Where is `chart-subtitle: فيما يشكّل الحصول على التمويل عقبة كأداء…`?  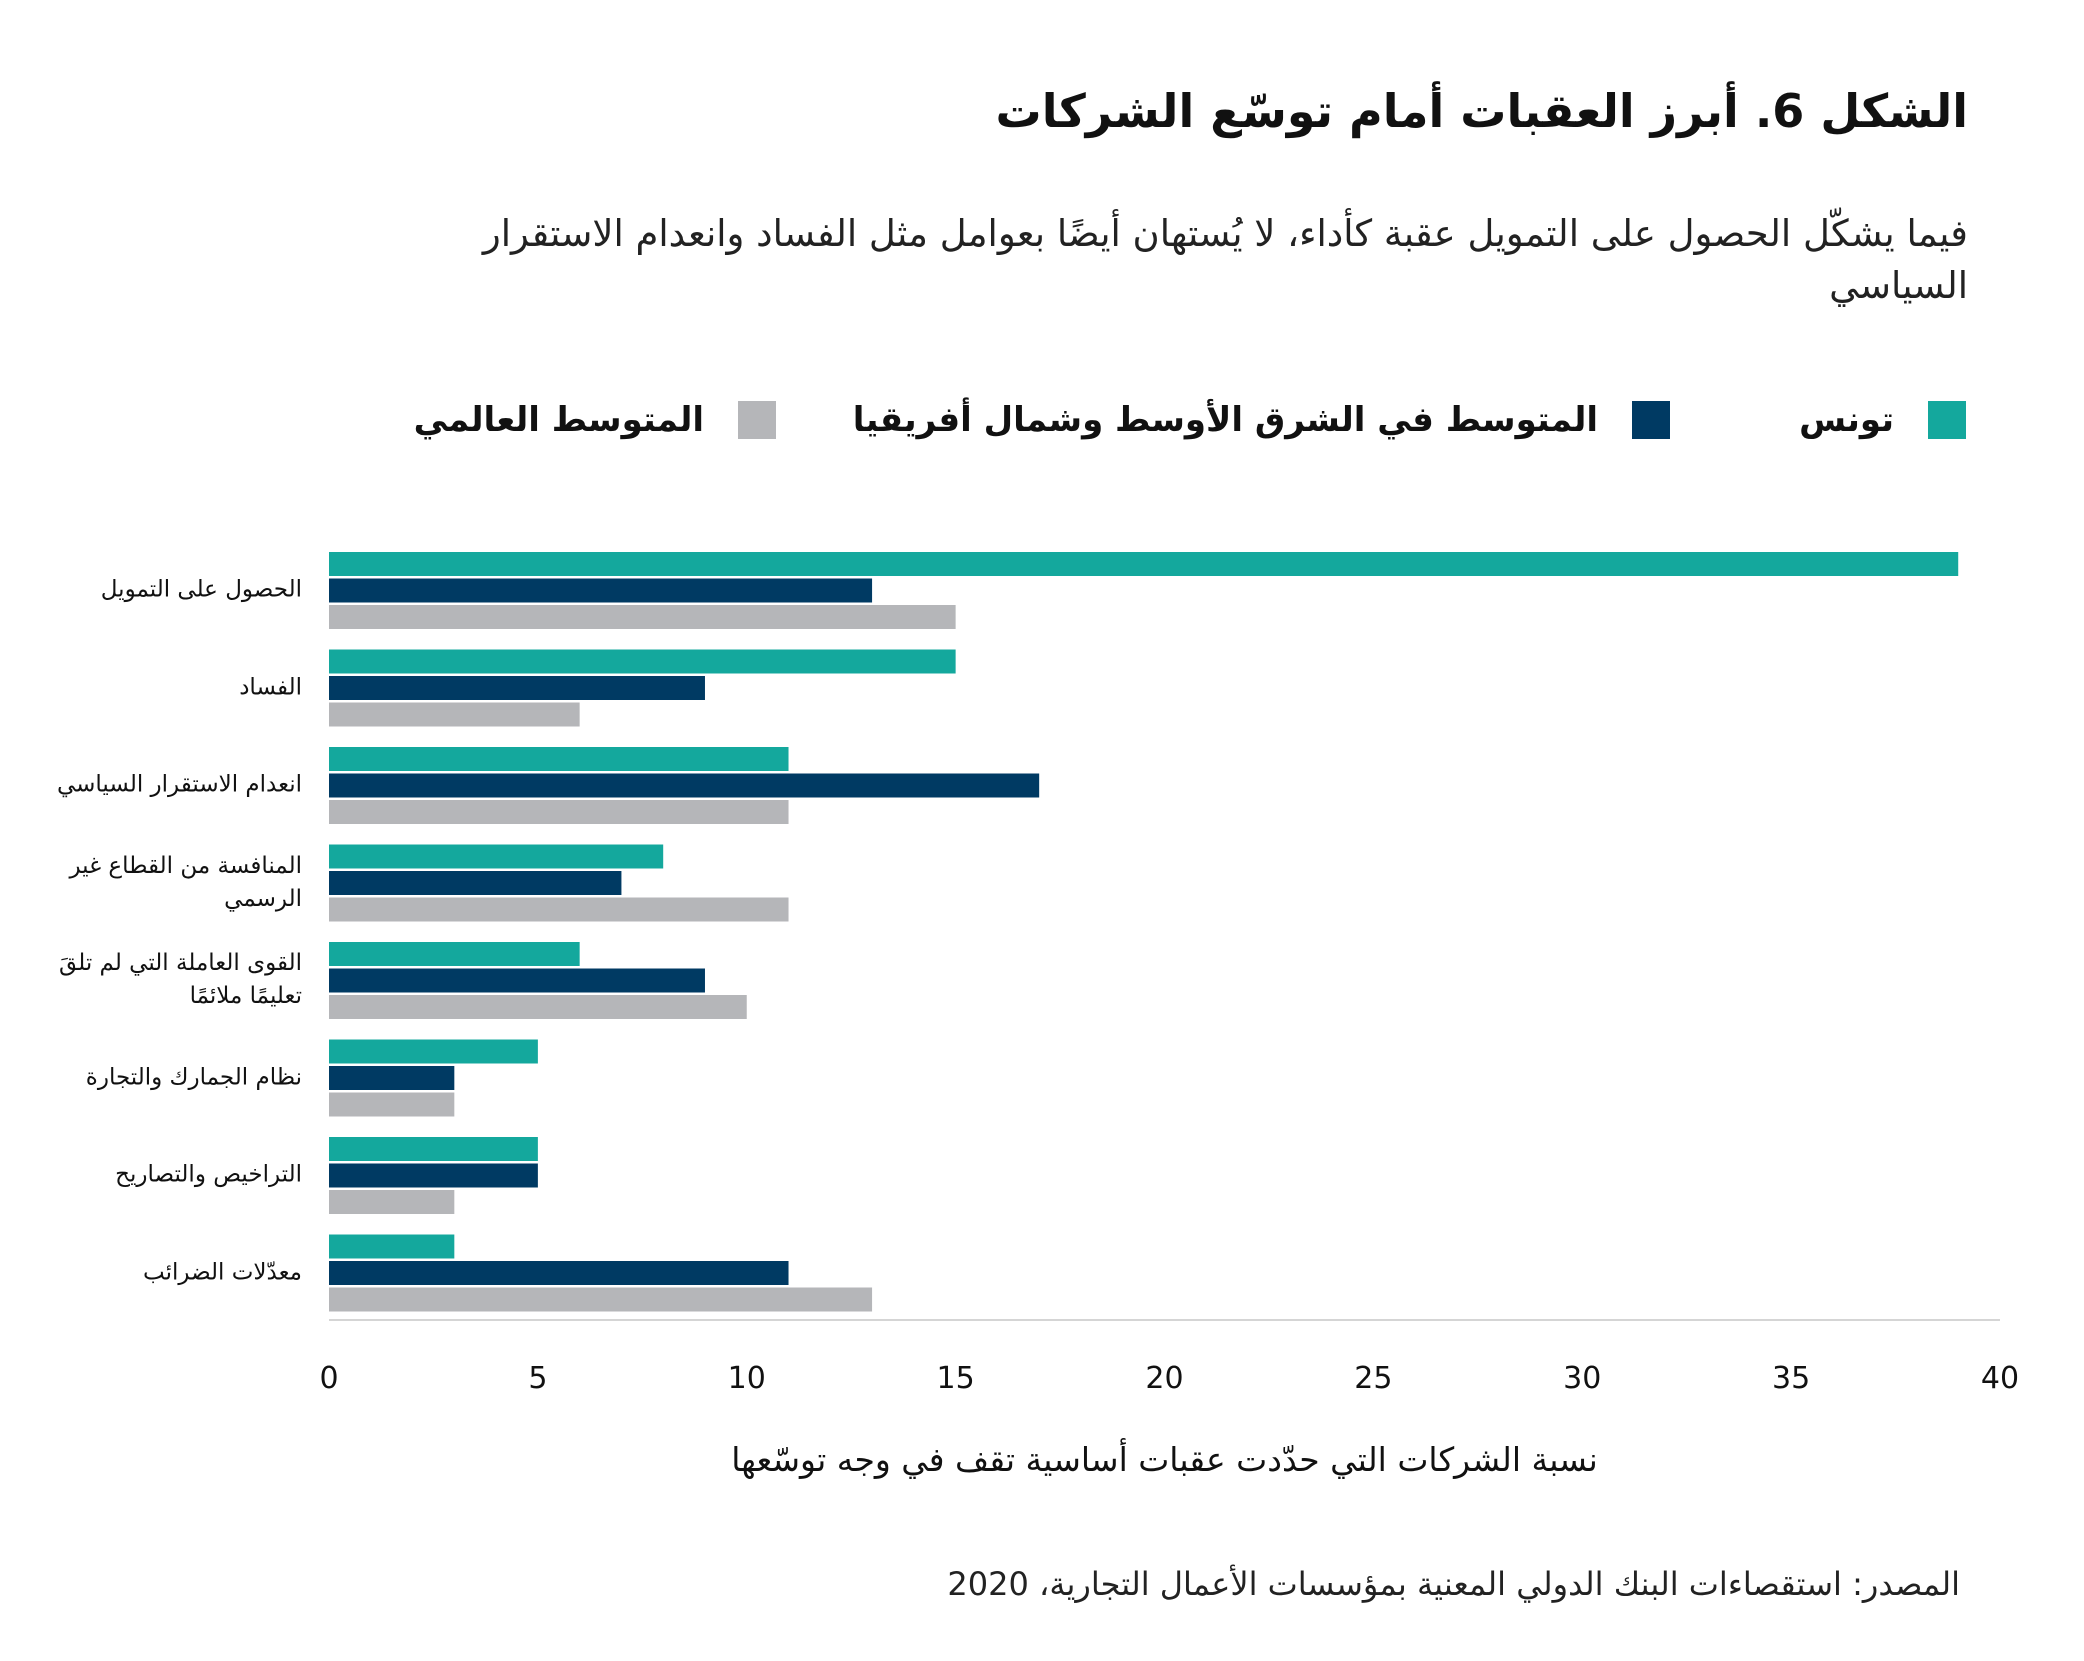
chart-subtitle: فيما يشكّل الحصول على التمويل عقبة كأداء… is located at coordinates (1225, 259).